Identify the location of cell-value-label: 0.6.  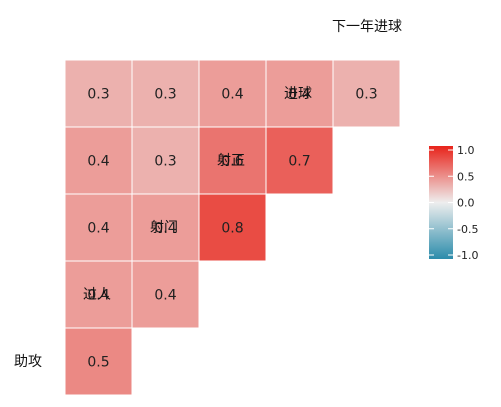
(232, 162).